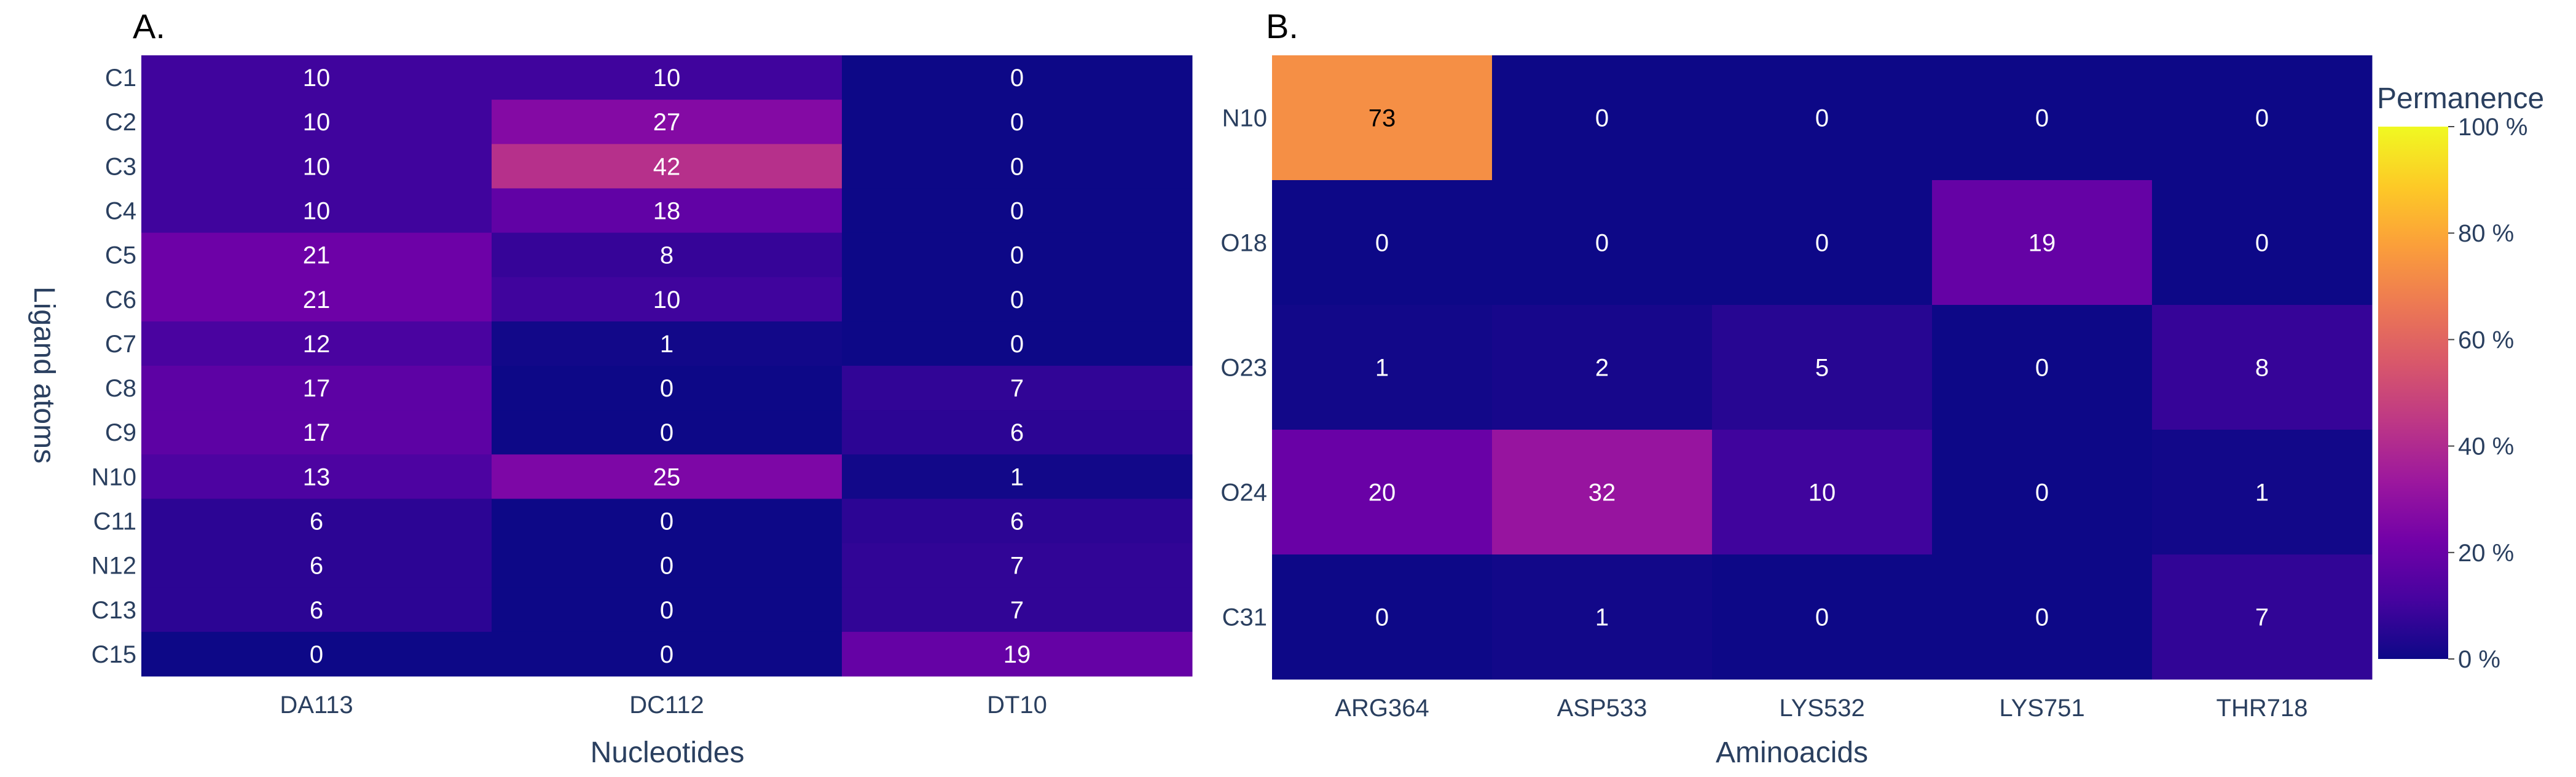  What do you see at coordinates (120, 166) in the screenshot?
I see `y-tick-label: C3` at bounding box center [120, 166].